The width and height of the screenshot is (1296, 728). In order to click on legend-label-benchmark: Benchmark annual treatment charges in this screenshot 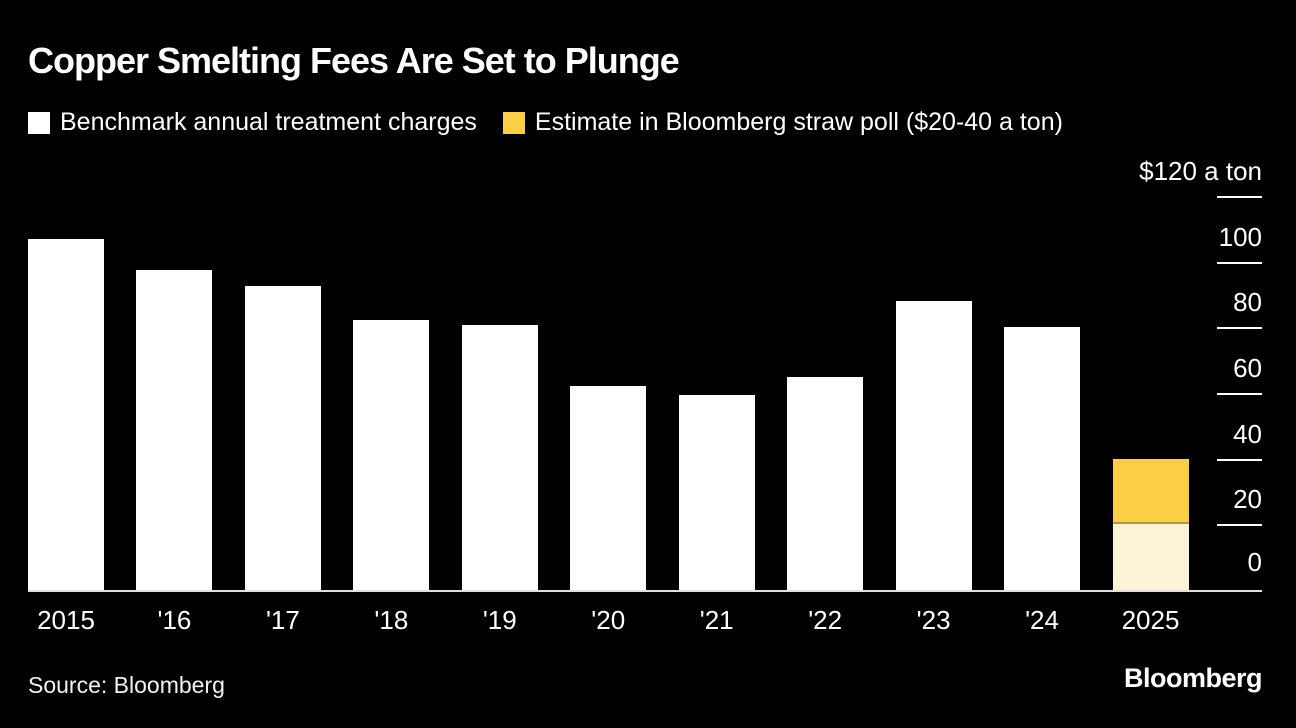, I will do `click(268, 122)`.